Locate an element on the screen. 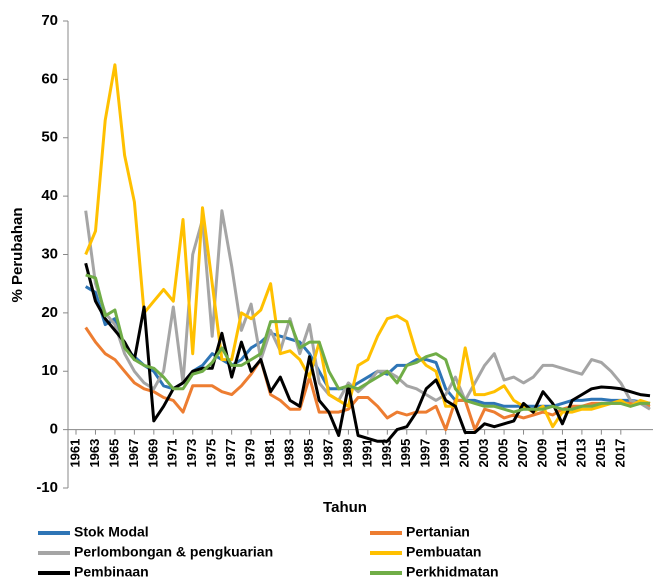  x-tick-label: 2009 is located at coordinates (541, 453).